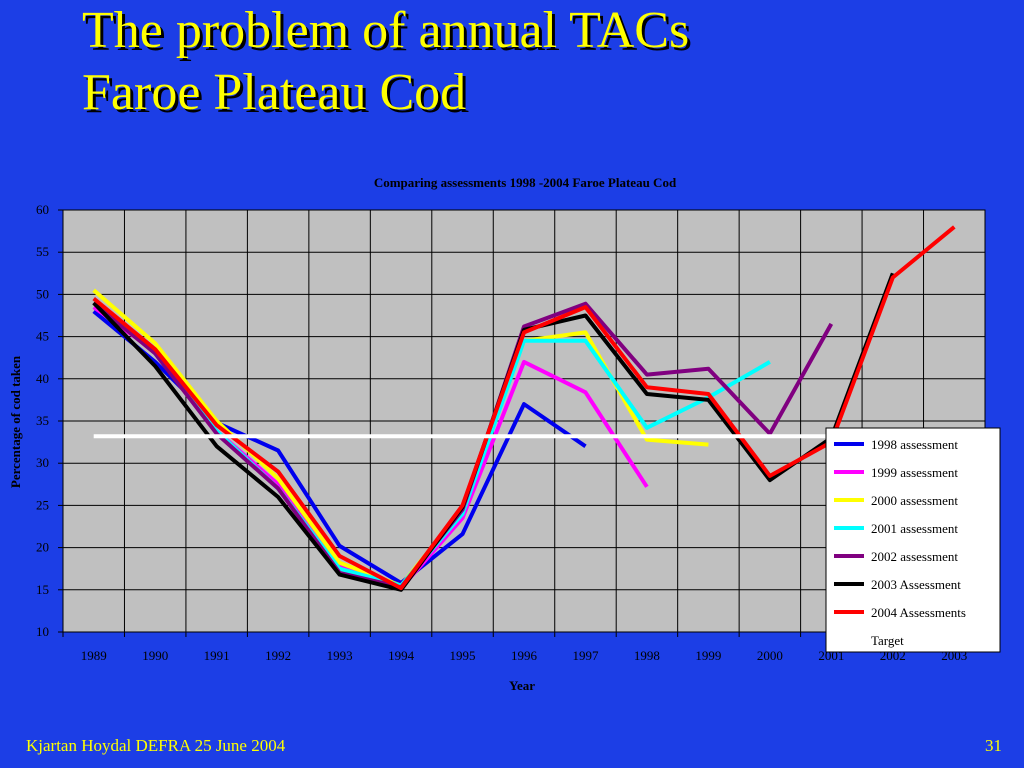 The height and width of the screenshot is (768, 1024). I want to click on y-tick-label: 20, so click(42, 547).